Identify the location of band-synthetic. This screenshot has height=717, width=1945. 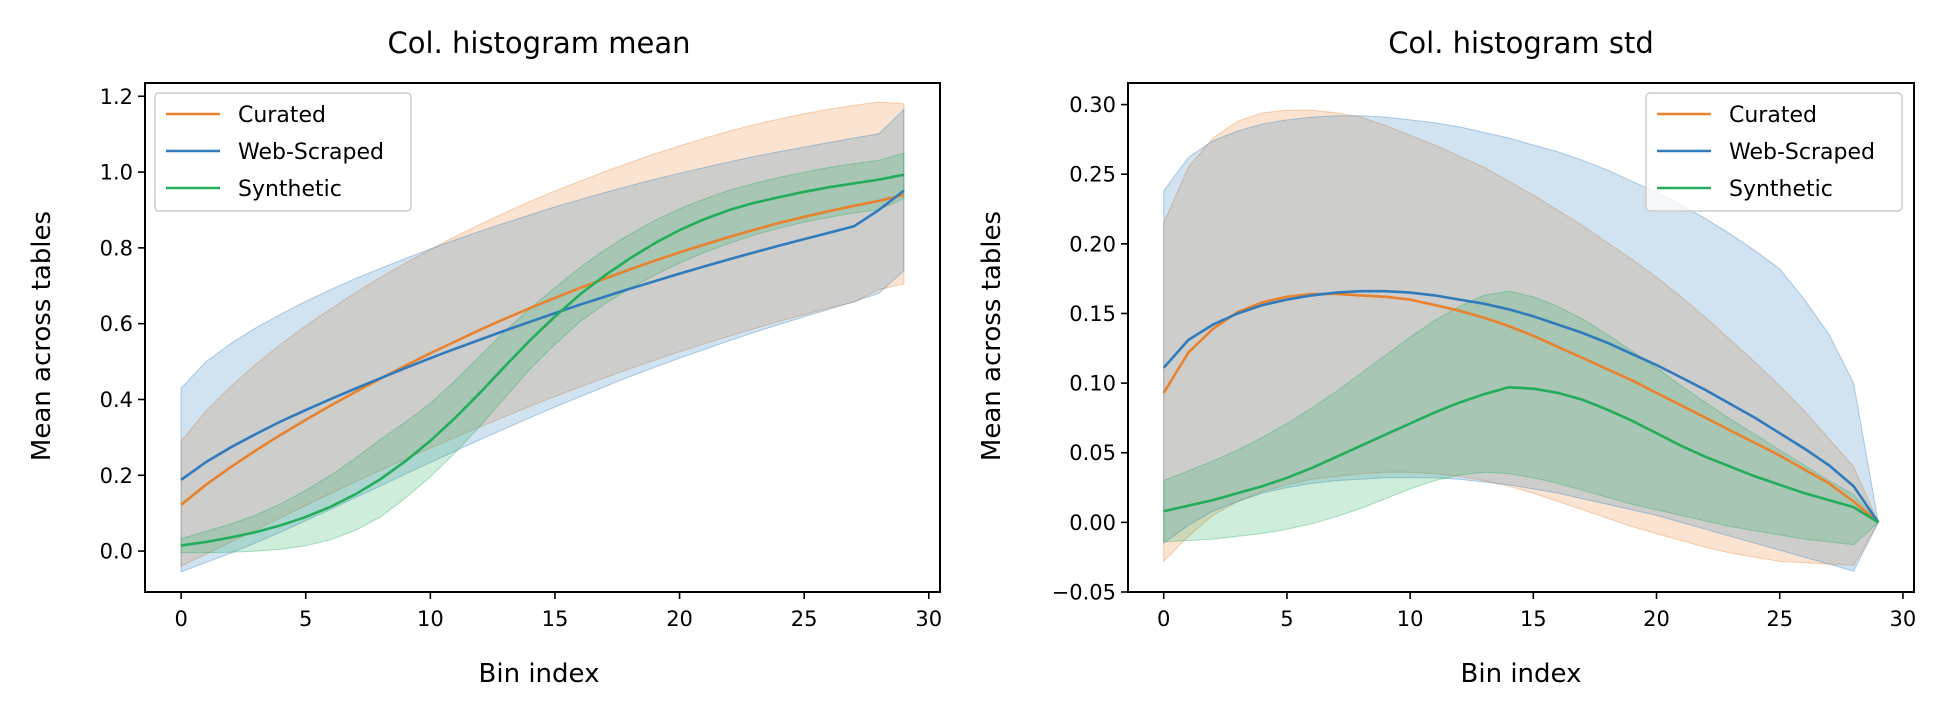
(1521, 418).